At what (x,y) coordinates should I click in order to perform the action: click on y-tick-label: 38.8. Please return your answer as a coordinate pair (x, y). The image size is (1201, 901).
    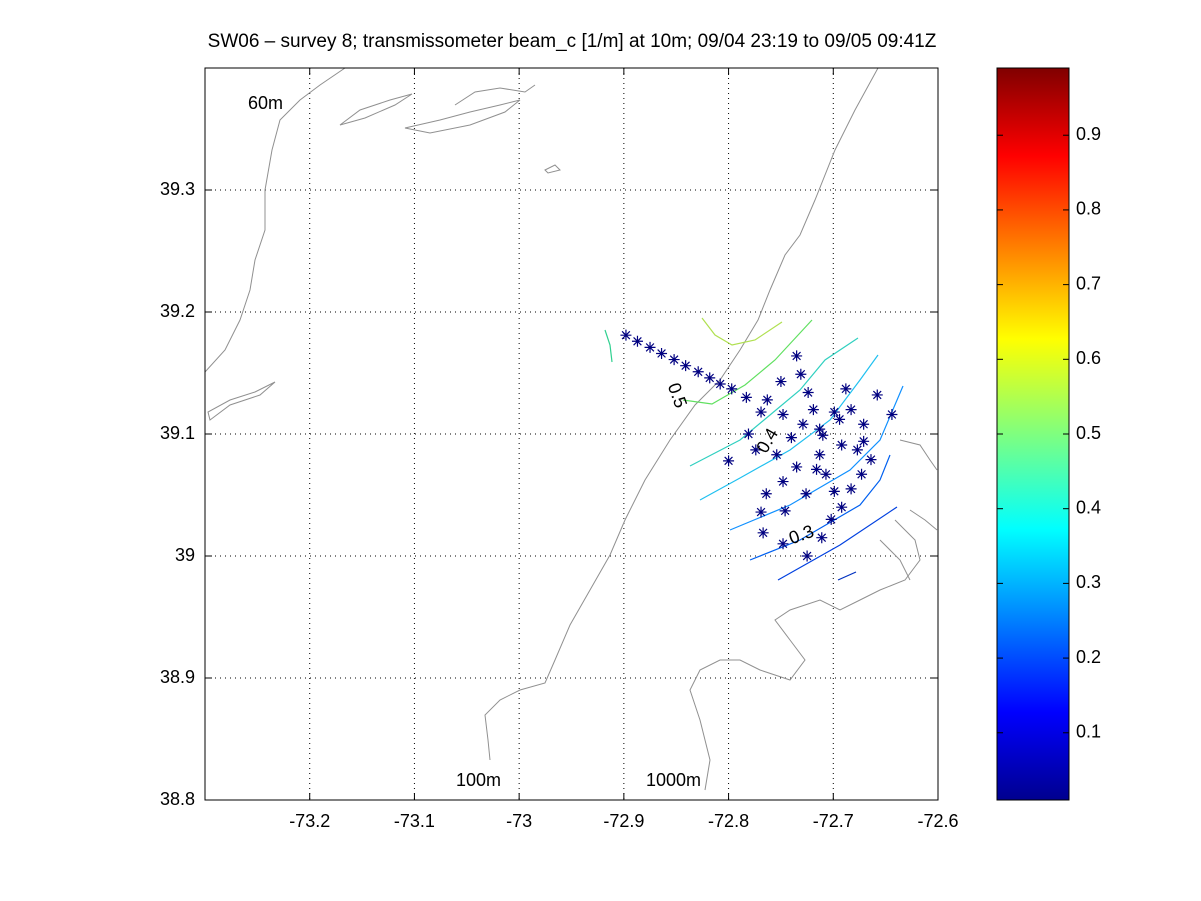
    Looking at the image, I should click on (177, 799).